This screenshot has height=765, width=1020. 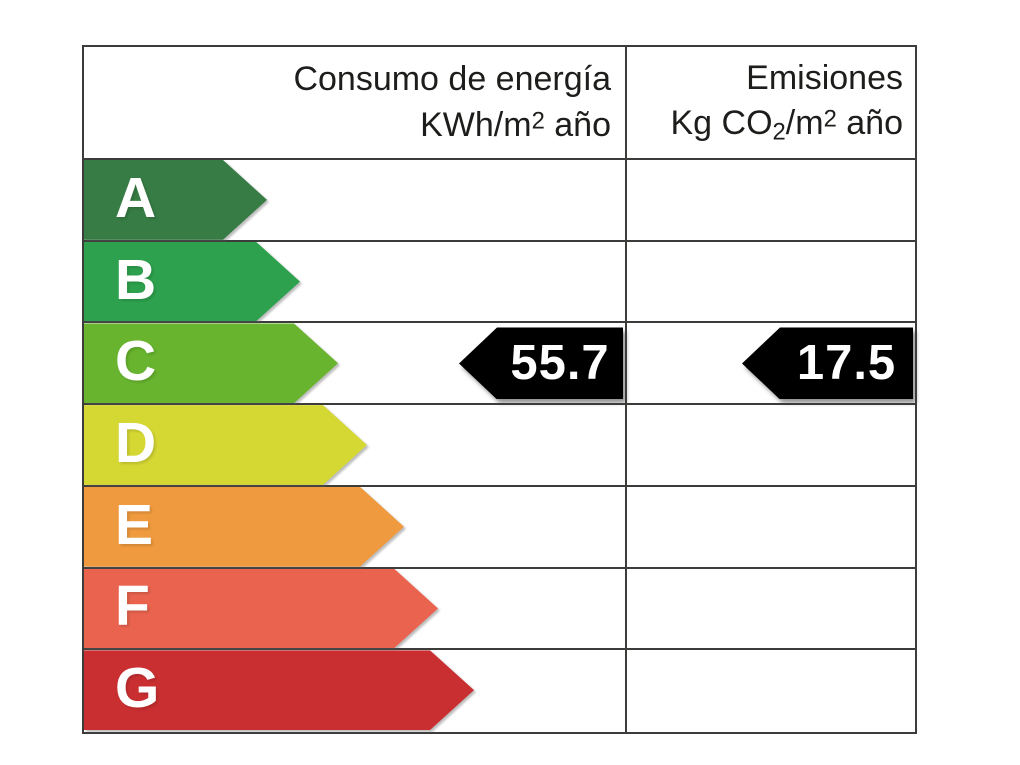 I want to click on rating-letter-b: B, so click(x=136, y=279).